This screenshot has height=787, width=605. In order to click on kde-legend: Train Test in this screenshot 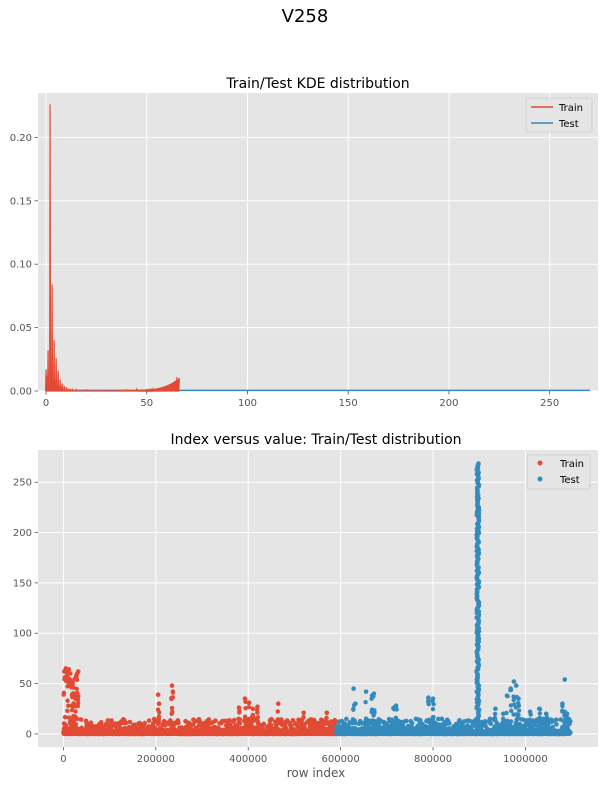, I will do `click(559, 115)`.